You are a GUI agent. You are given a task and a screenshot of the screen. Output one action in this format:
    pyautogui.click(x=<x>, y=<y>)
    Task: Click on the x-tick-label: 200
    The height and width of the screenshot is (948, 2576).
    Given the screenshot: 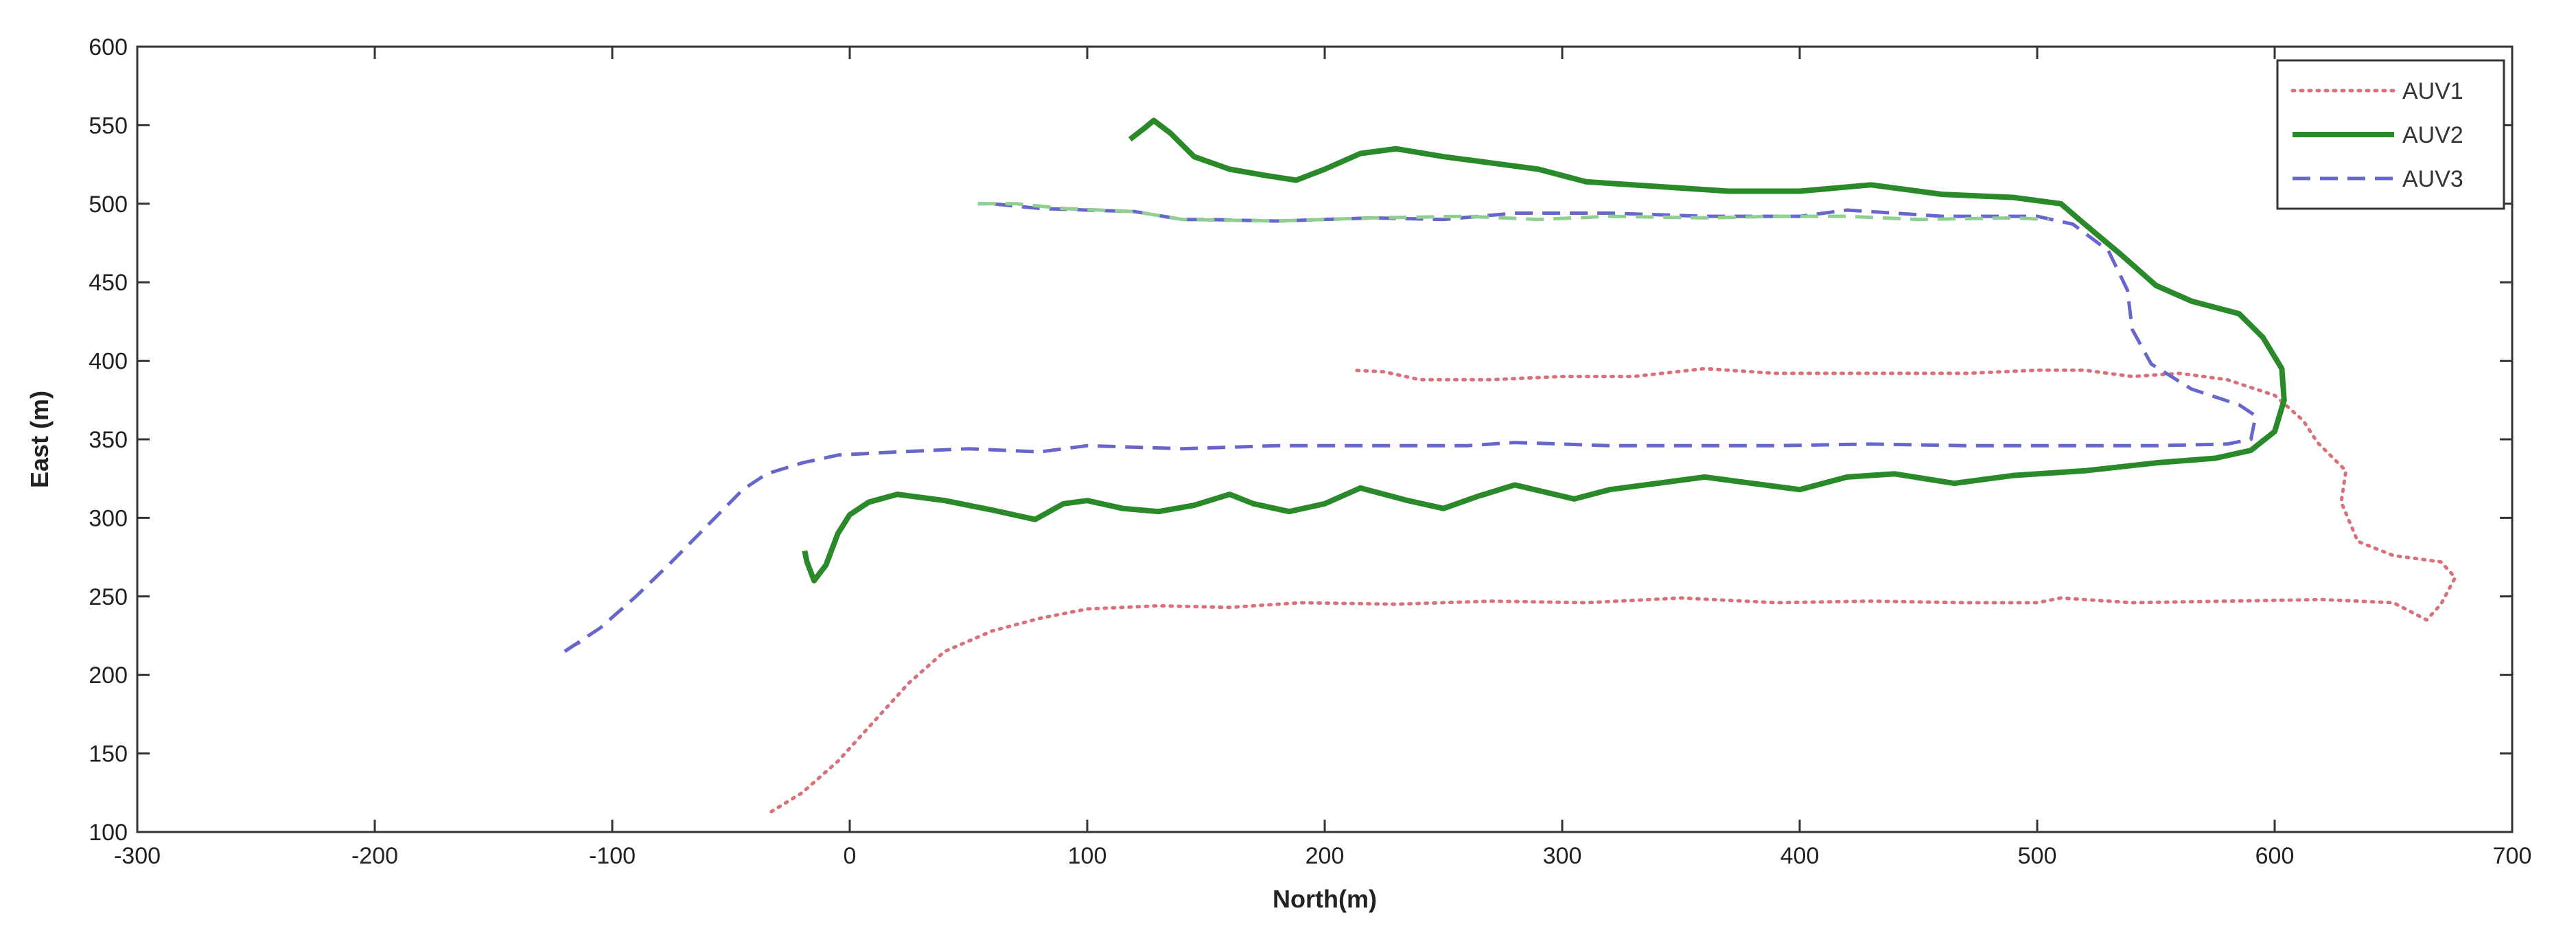 What is the action you would take?
    pyautogui.click(x=1325, y=856)
    